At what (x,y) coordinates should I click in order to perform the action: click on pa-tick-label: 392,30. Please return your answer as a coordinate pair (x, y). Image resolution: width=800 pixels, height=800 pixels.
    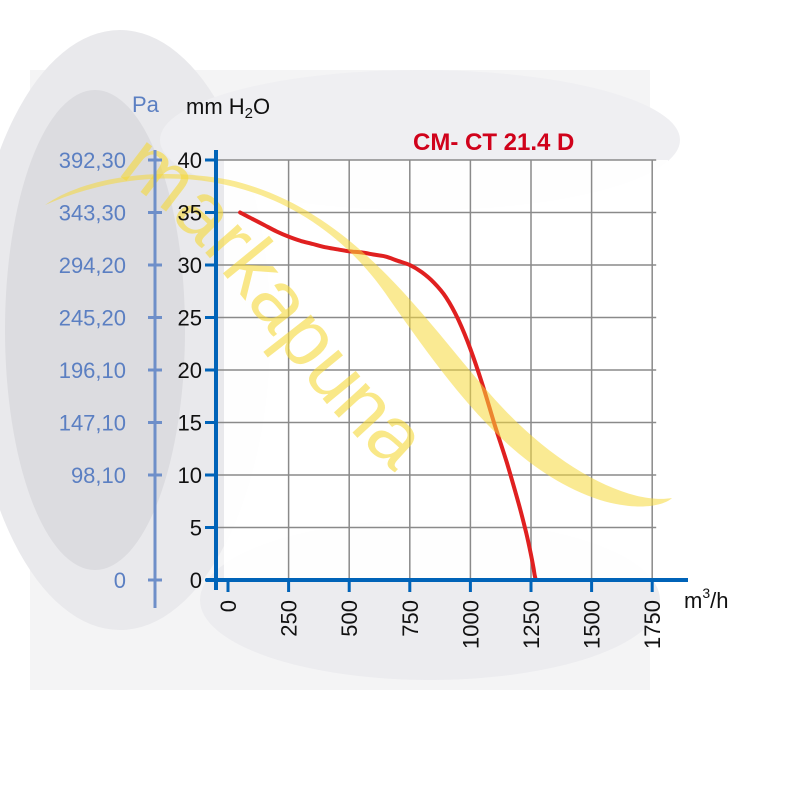
    Looking at the image, I should click on (92, 160).